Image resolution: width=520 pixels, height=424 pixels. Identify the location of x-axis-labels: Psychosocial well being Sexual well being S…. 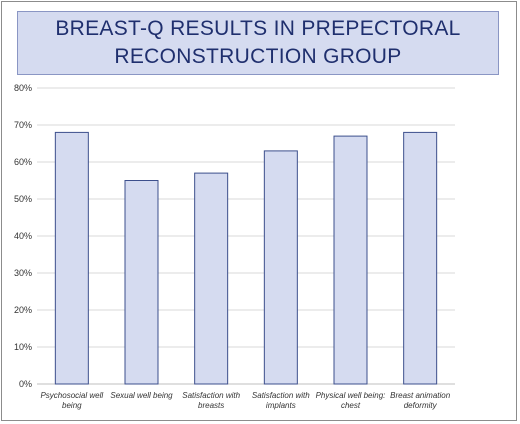
(245, 400).